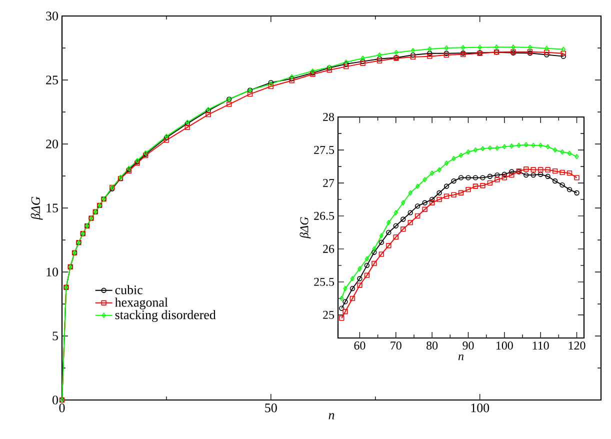 Image resolution: width=611 pixels, height=439 pixels. What do you see at coordinates (165, 316) in the screenshot?
I see `legend-label: stacking disordered` at bounding box center [165, 316].